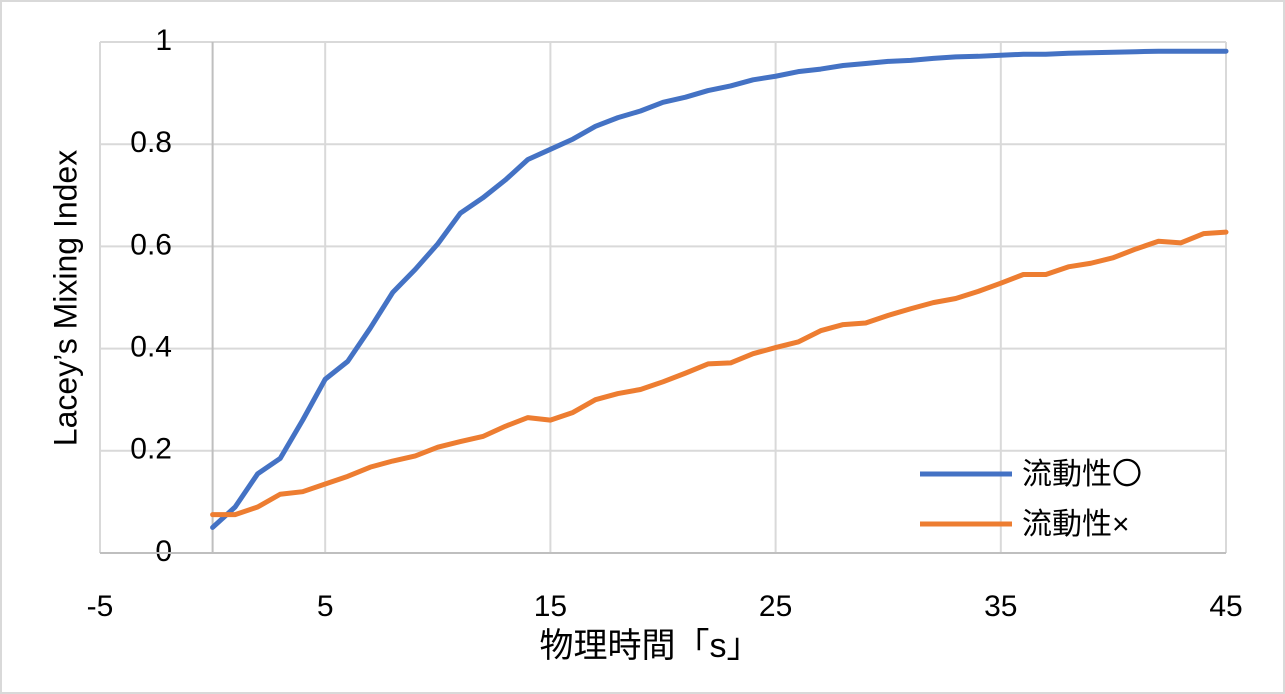  I want to click on x-axis-title: 物理時間「s」, so click(650, 646).